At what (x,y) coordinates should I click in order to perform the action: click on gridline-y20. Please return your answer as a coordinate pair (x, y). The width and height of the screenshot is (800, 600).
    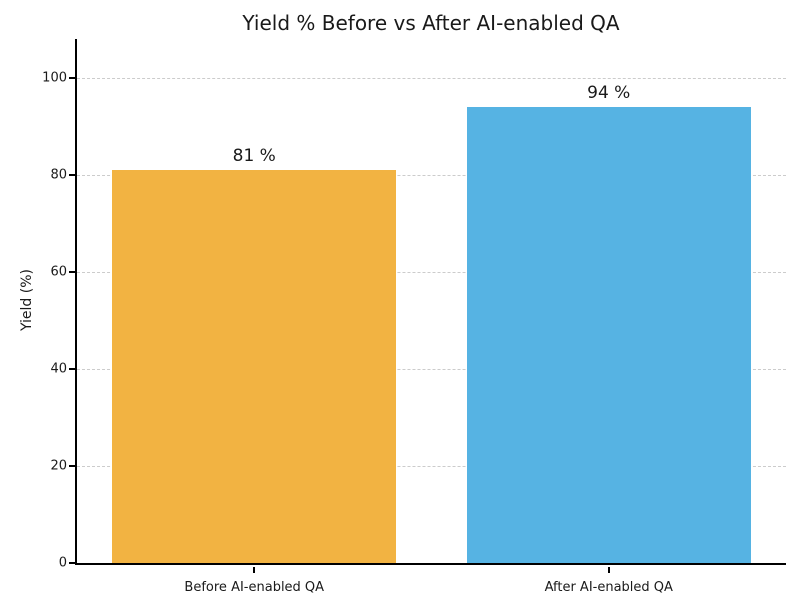
    Looking at the image, I should click on (431, 466).